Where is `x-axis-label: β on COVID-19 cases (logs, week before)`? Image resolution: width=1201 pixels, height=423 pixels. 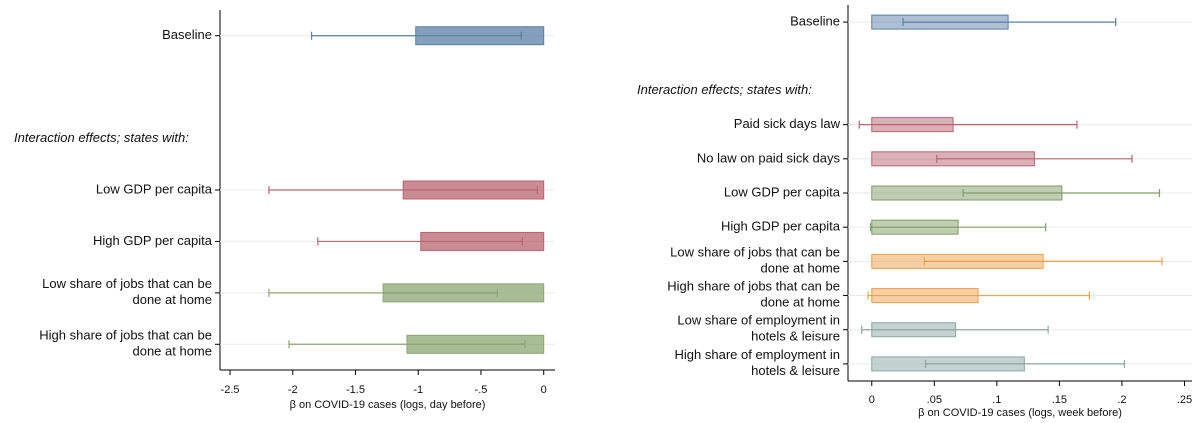
x-axis-label: β on COVID-19 cases (logs, week before) is located at coordinates (1020, 413).